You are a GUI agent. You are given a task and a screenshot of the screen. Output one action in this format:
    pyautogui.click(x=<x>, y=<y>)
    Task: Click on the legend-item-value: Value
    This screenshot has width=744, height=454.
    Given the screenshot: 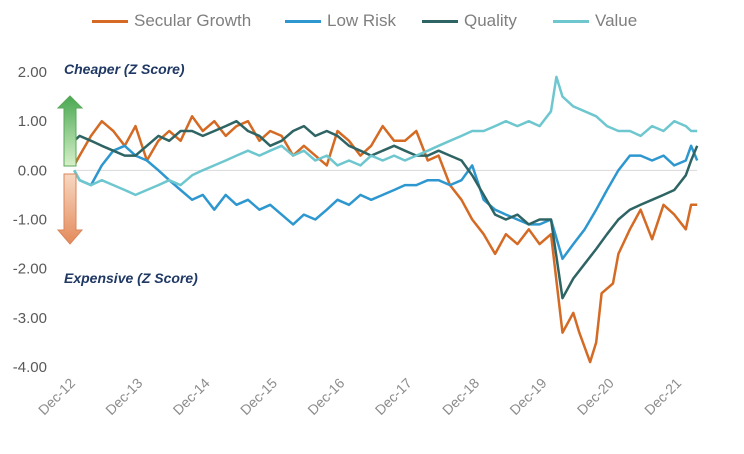 What is the action you would take?
    pyautogui.click(x=595, y=21)
    